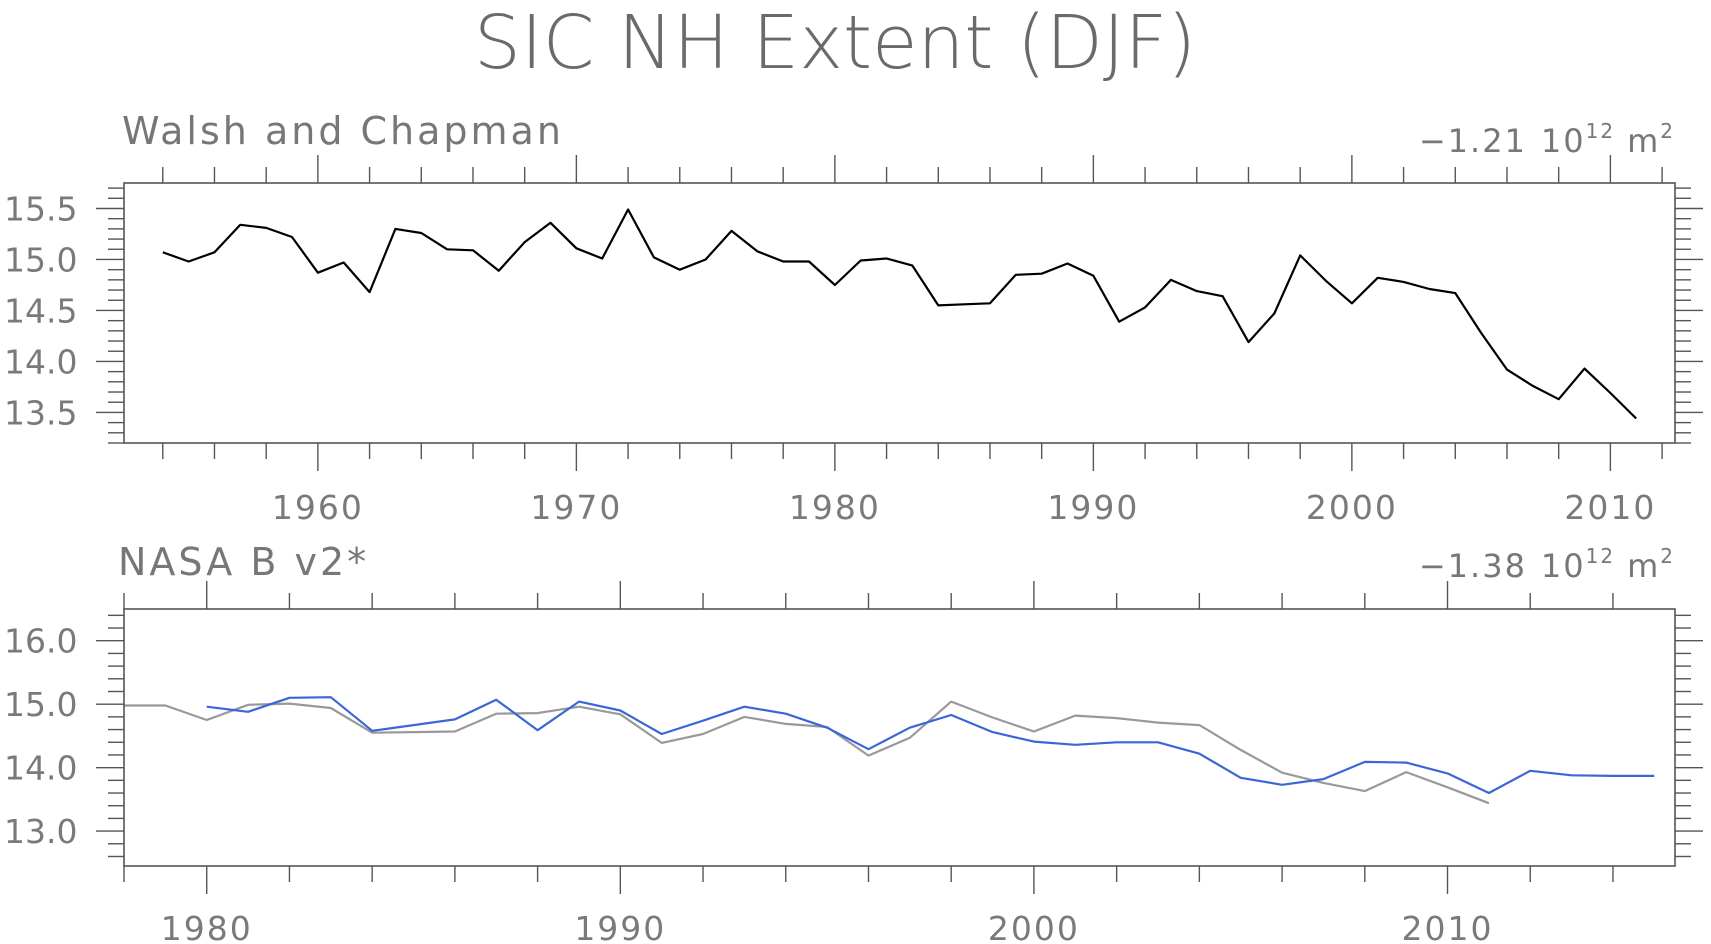 This screenshot has height=944, width=1711. I want to click on trend-annotation: −1.21 1012 m2, so click(1547, 139).